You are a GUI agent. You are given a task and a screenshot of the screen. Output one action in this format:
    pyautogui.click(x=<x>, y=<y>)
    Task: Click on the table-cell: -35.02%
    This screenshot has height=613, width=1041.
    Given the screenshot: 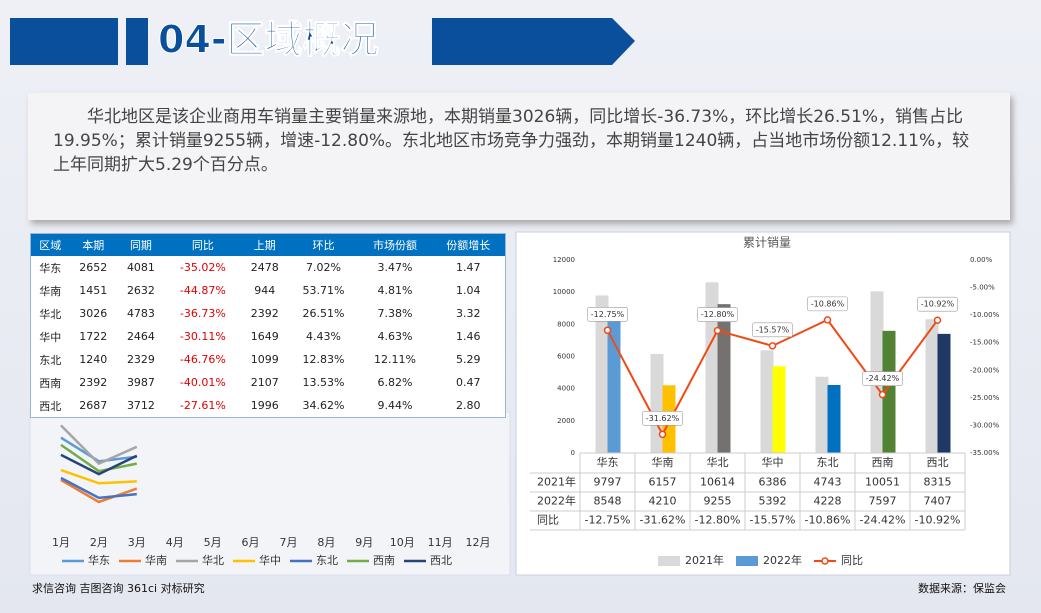 What is the action you would take?
    pyautogui.click(x=202, y=267)
    